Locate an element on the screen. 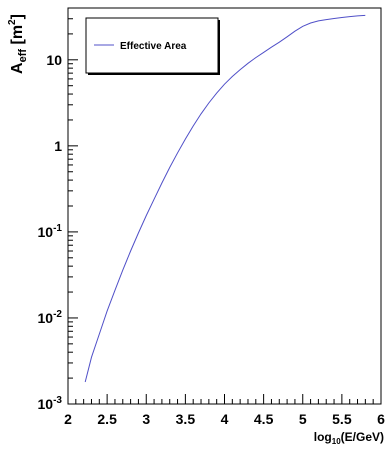 Image resolution: width=390 pixels, height=451 pixels. y-tick-label-exponent: -3 is located at coordinates (57, 400).